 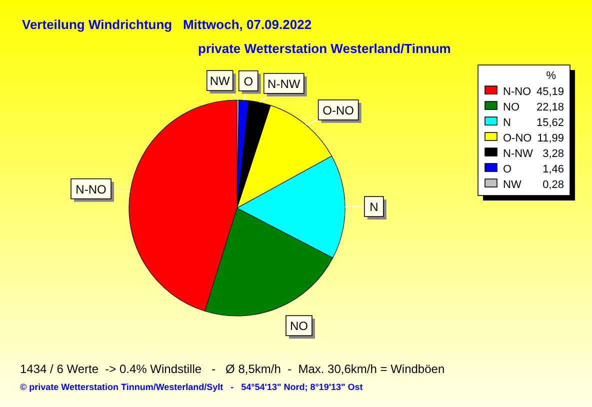 I want to click on legend-title: %, so click(x=551, y=76).